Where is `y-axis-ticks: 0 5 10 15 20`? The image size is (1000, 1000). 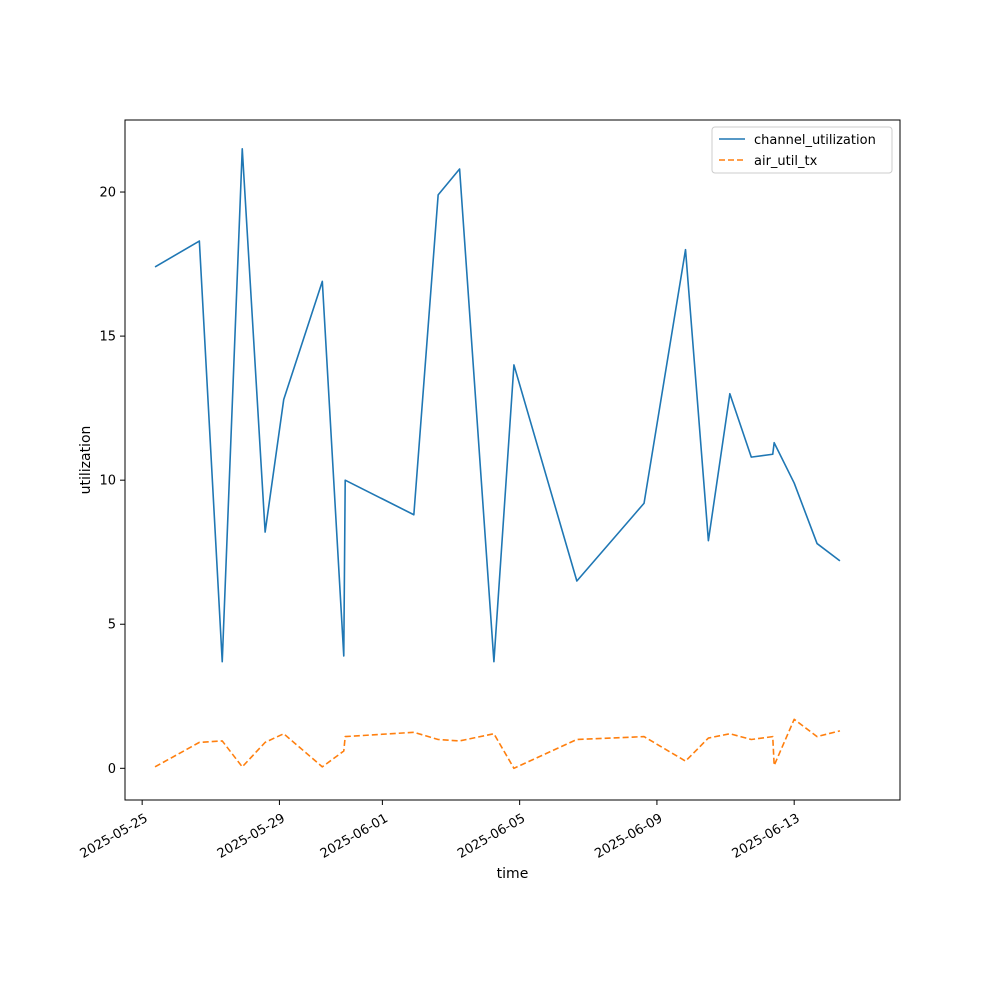
y-axis-ticks: 0 5 10 15 20 is located at coordinates (112, 481).